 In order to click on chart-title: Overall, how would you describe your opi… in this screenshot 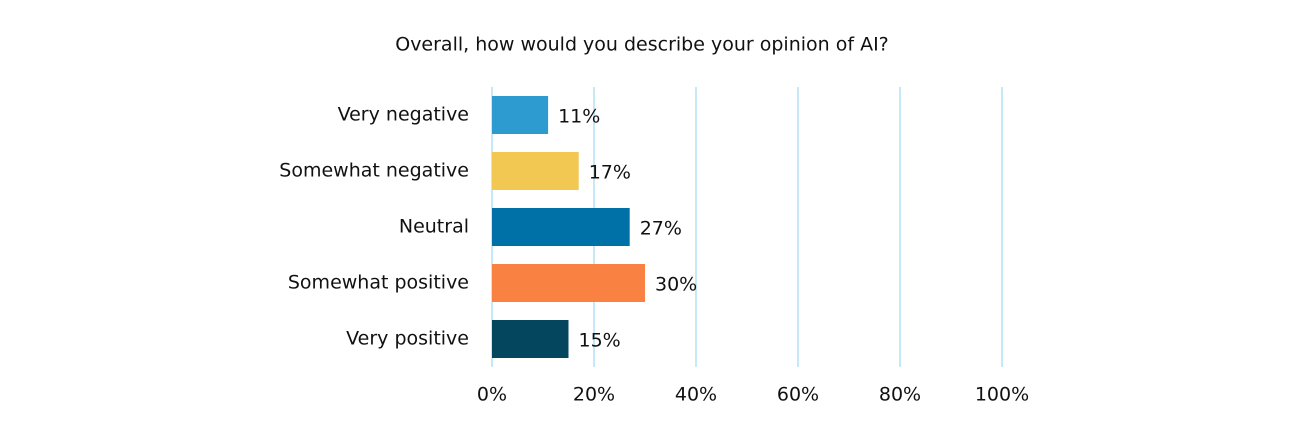, I will do `click(642, 45)`.